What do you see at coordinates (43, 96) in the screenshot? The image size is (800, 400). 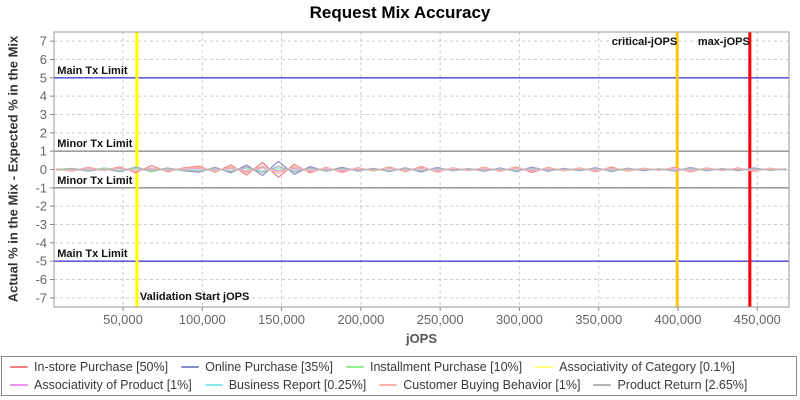 I see `y-tick-label: 4` at bounding box center [43, 96].